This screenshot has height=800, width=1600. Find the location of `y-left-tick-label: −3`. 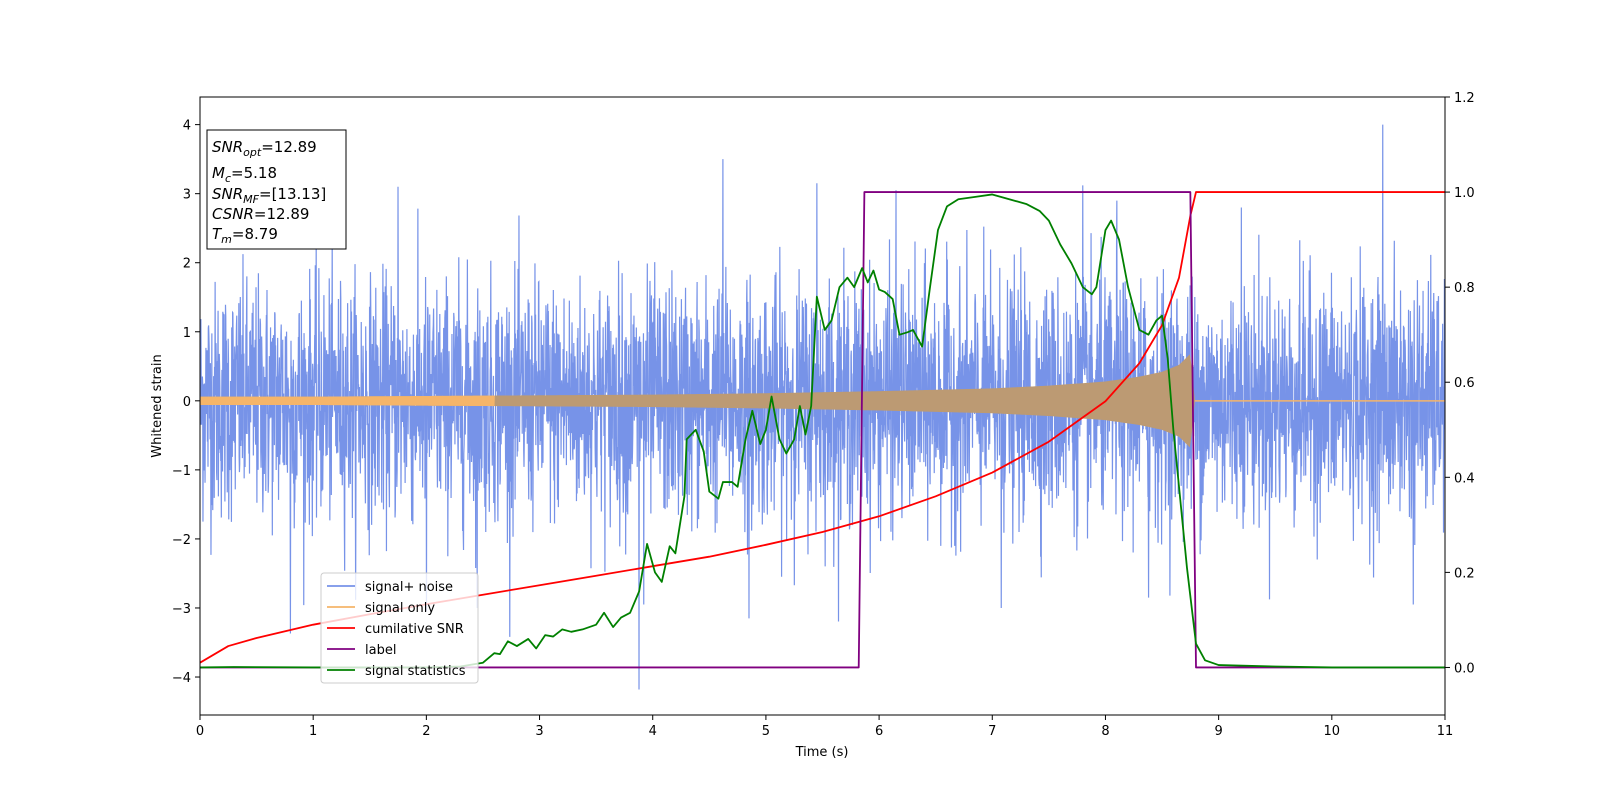

y-left-tick-label: −3 is located at coordinates (181, 609).